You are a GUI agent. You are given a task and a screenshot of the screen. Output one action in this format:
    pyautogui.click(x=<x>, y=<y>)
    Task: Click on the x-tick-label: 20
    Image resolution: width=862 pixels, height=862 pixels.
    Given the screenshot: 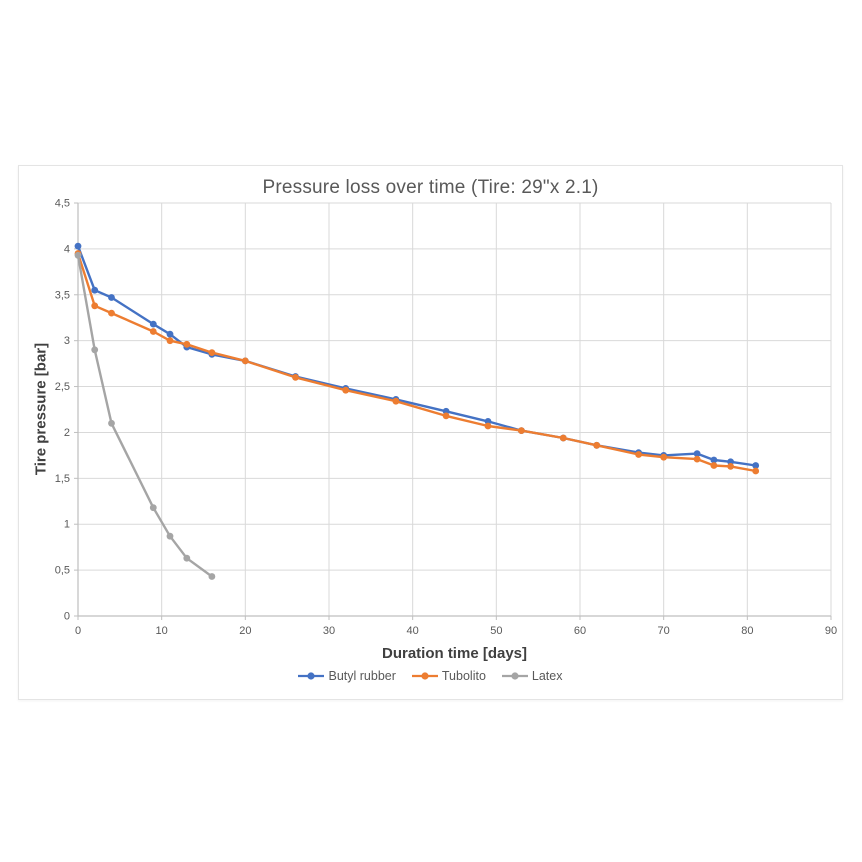 What is the action you would take?
    pyautogui.click(x=245, y=631)
    